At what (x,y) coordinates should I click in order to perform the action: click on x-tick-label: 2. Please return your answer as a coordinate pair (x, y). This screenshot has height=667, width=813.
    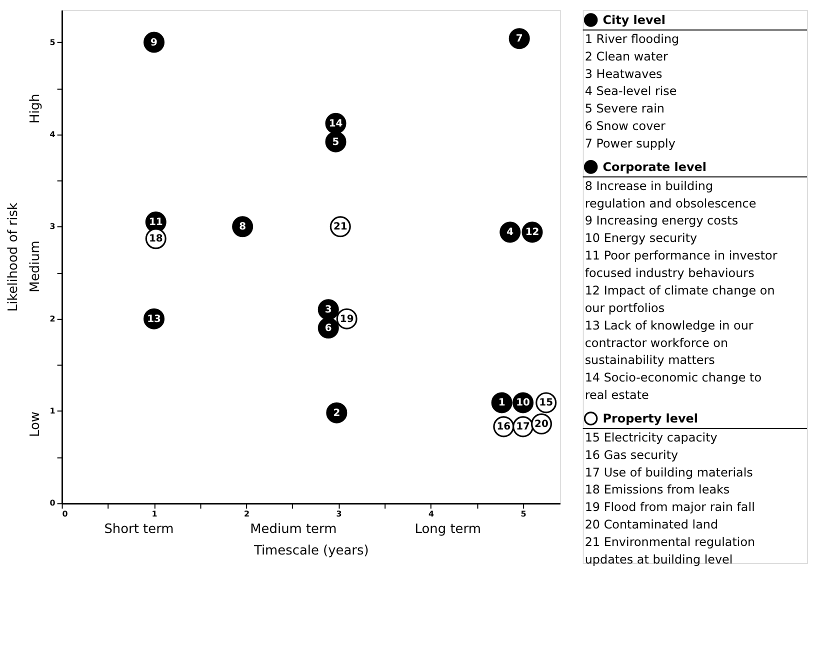
    Looking at the image, I should click on (247, 514).